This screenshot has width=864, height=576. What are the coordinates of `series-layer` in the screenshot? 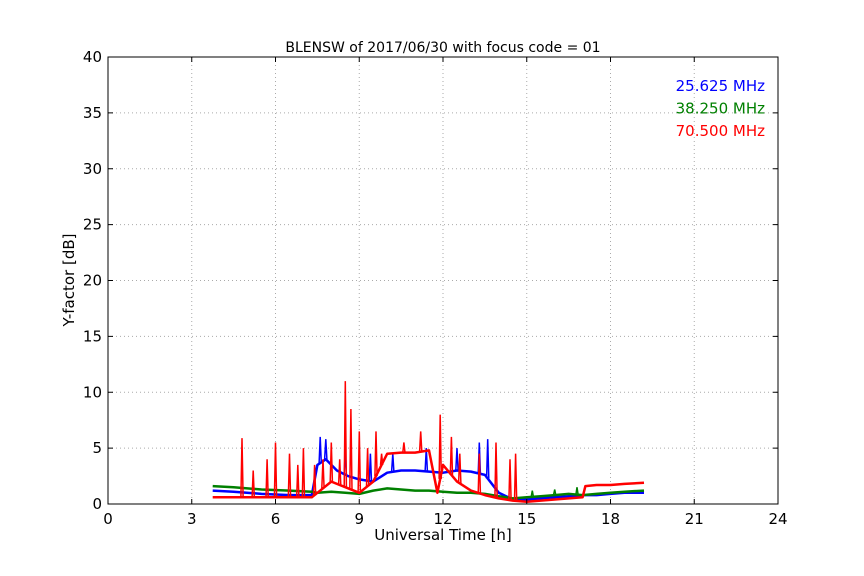 It's located at (428, 442).